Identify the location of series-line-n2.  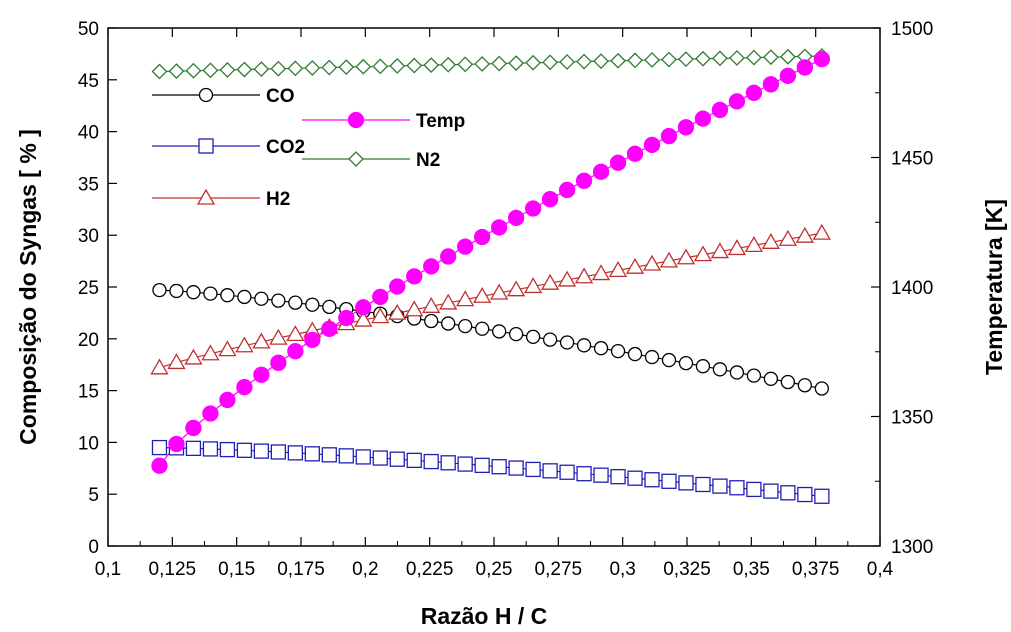
(490, 64).